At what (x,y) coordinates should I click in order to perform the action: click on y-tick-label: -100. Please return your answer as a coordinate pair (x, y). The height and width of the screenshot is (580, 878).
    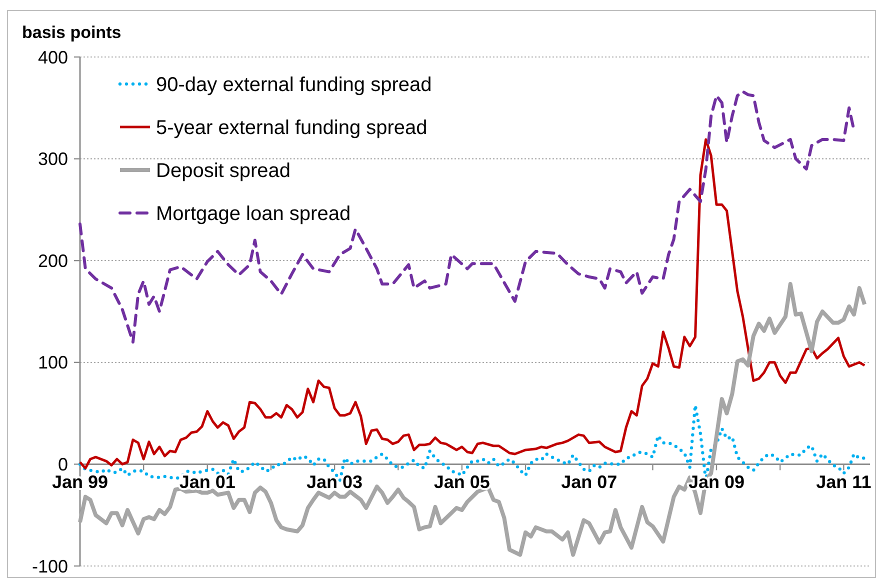
    Looking at the image, I should click on (50, 566).